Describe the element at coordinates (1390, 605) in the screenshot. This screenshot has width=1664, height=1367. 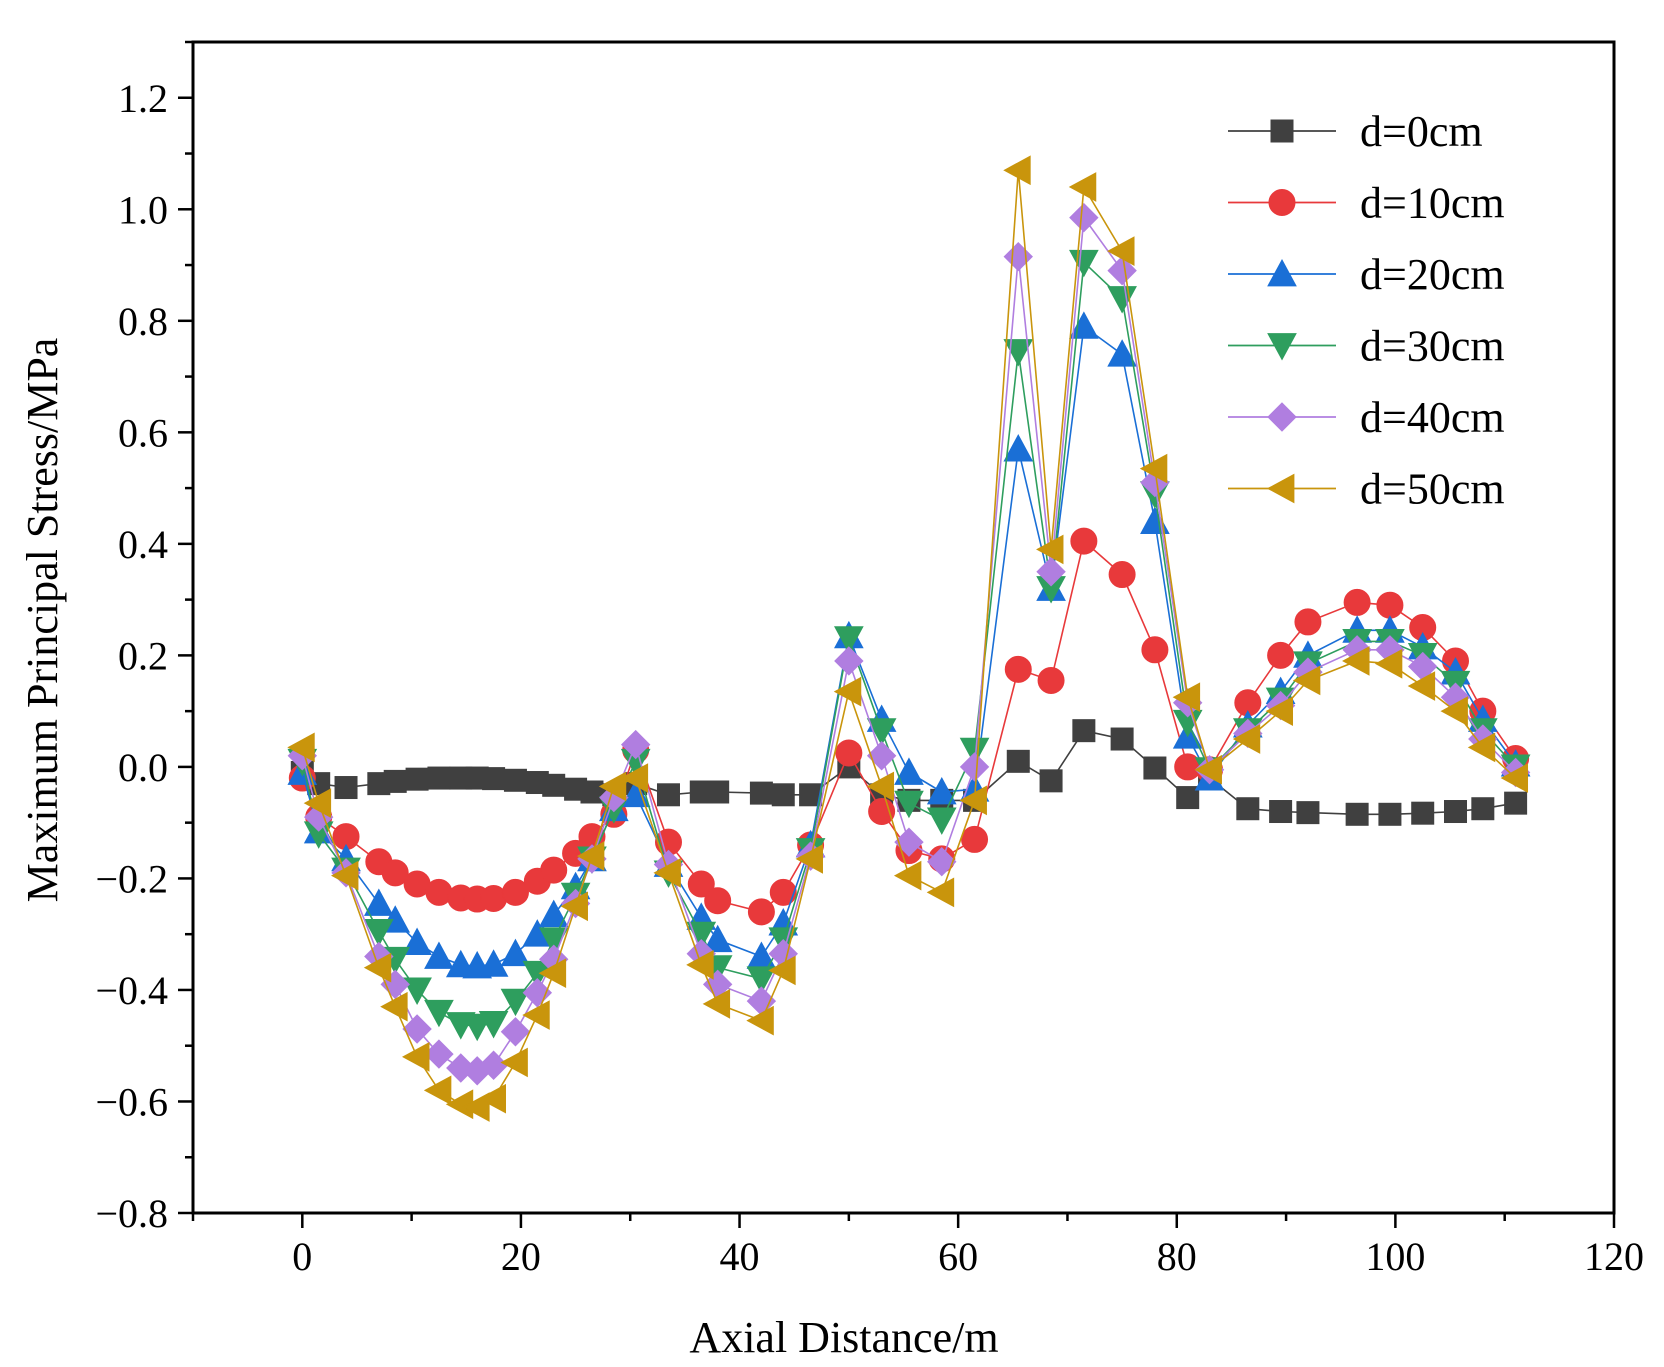
I see `data-point-d=10cm-39` at that location.